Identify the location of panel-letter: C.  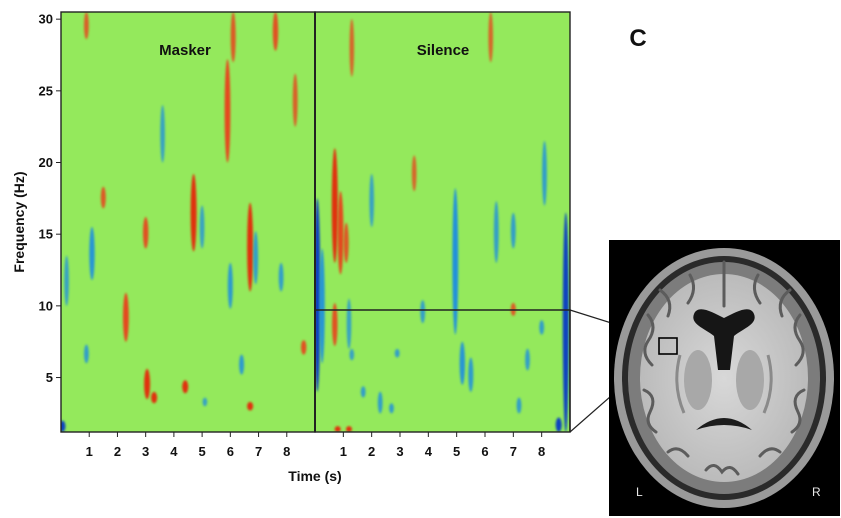
(637, 38).